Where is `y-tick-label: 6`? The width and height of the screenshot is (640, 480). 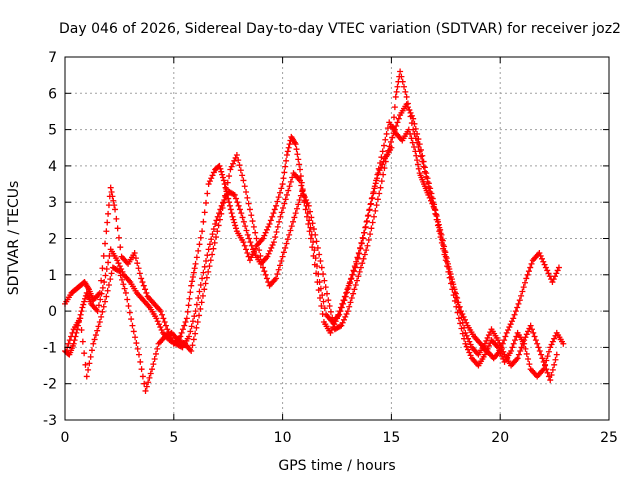 y-tick-label: 6 is located at coordinates (52, 94).